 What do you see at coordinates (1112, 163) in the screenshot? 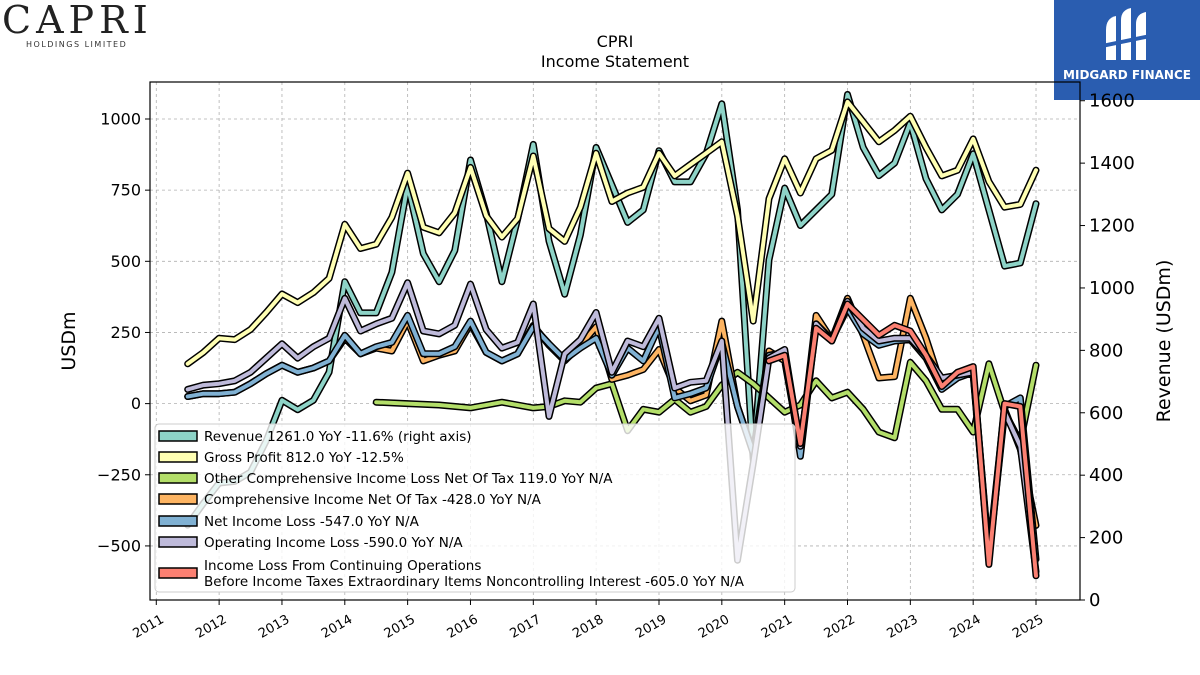
I see `y2-tick-label: 1400` at bounding box center [1112, 163].